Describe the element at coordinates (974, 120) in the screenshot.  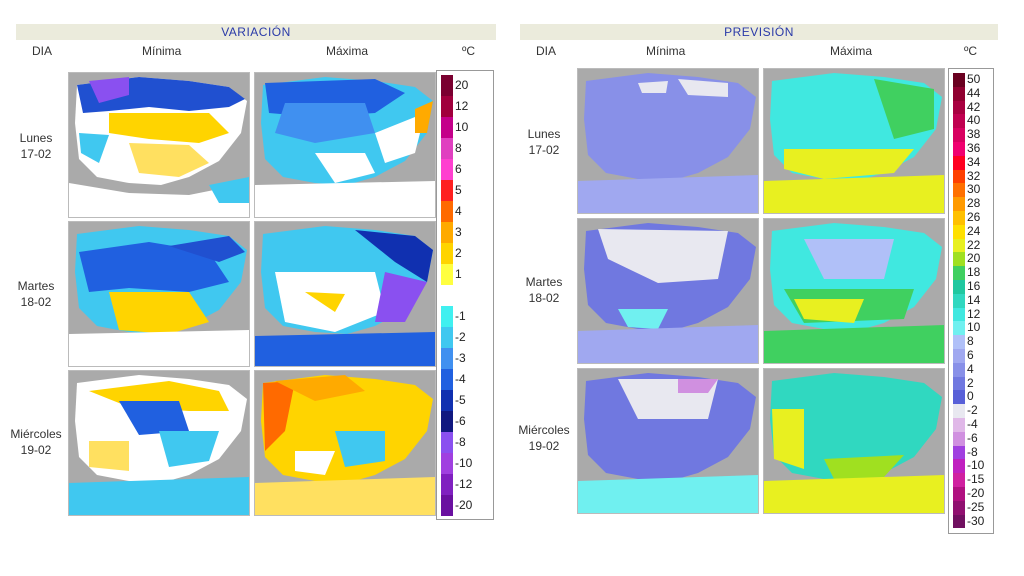
I see `legend-label: 40` at that location.